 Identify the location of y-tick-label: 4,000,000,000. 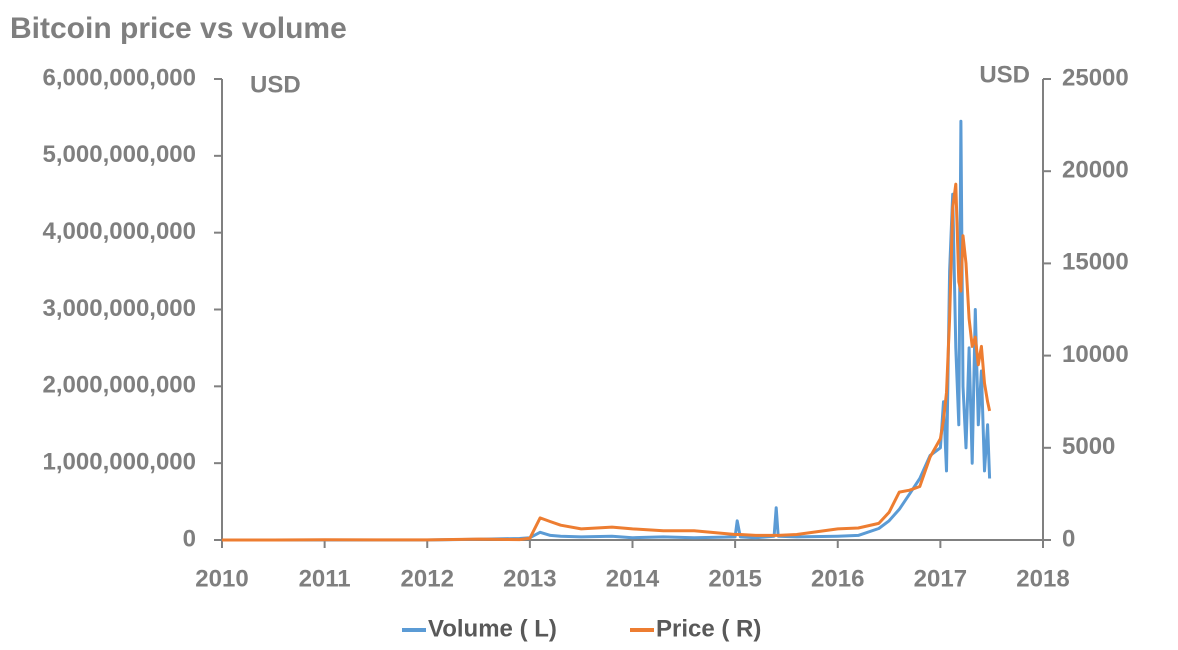
(119, 231).